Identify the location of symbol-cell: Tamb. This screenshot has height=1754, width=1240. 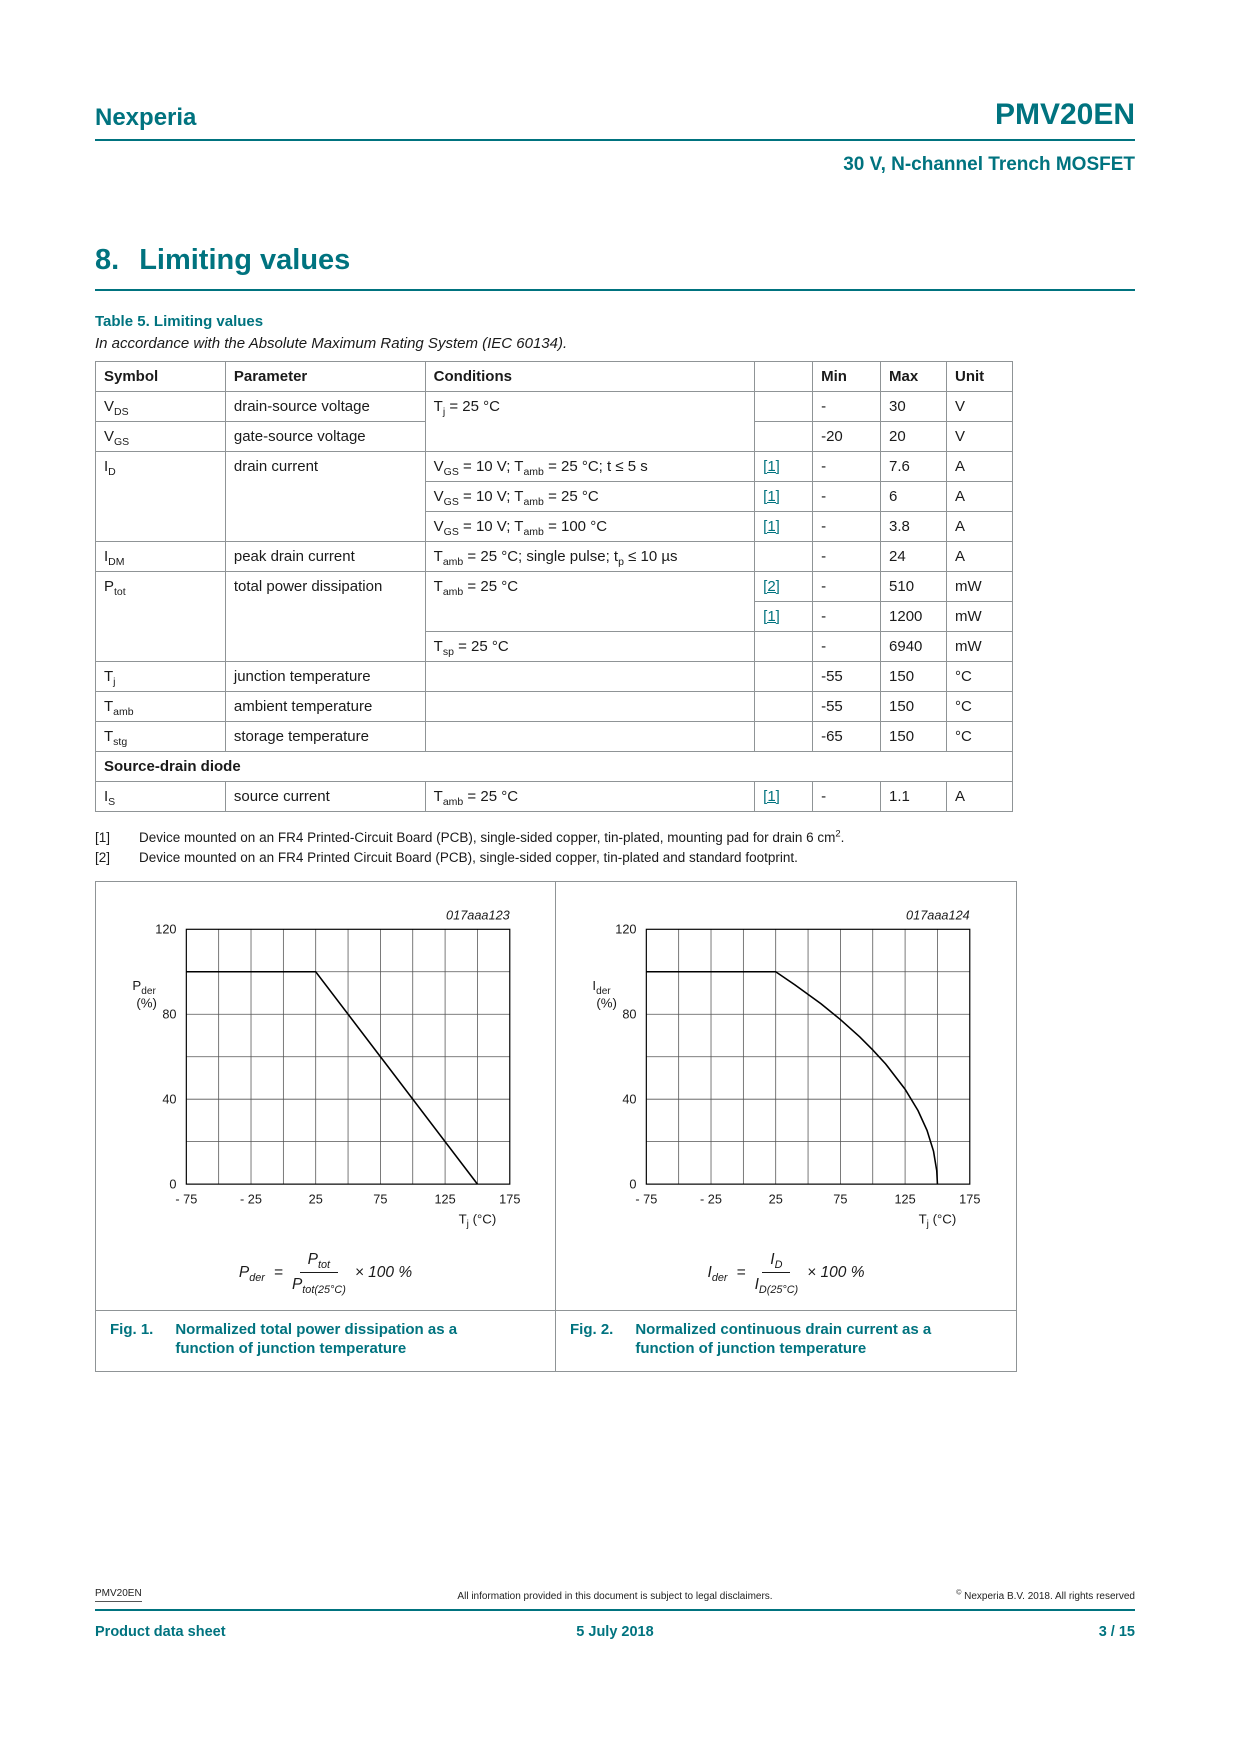
(160, 706).